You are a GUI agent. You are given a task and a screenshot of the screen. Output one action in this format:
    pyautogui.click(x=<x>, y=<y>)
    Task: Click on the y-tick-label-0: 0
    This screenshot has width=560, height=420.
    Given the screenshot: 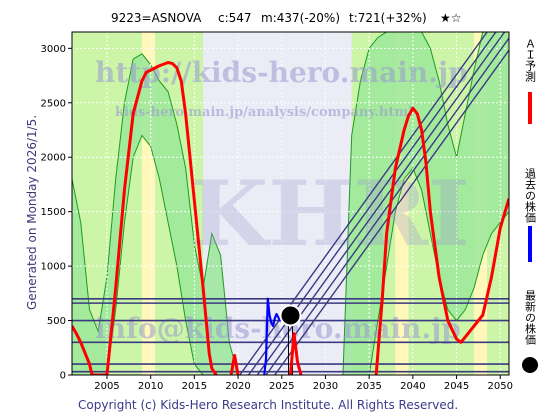 What is the action you would take?
    pyautogui.click(x=63, y=376)
    